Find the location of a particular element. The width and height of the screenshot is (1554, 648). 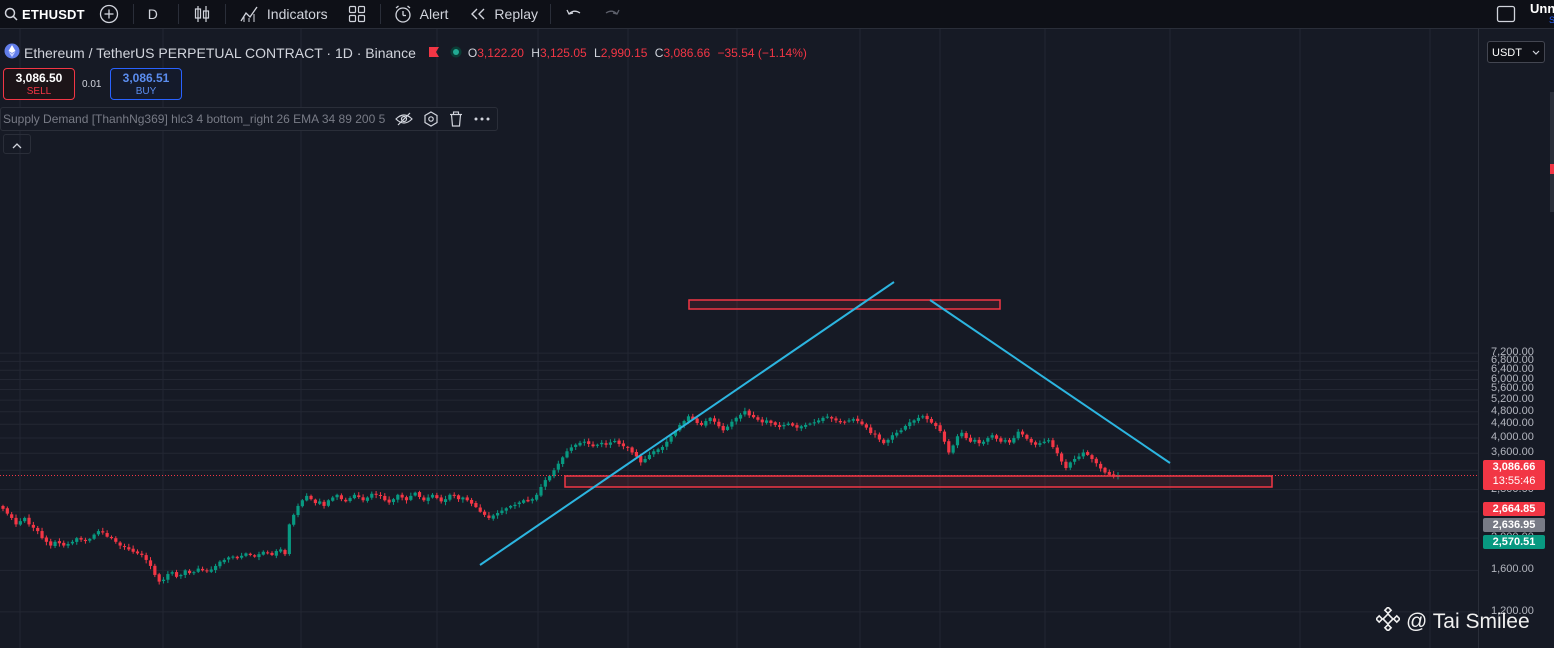

currency-selector: USDT is located at coordinates (1516, 52).